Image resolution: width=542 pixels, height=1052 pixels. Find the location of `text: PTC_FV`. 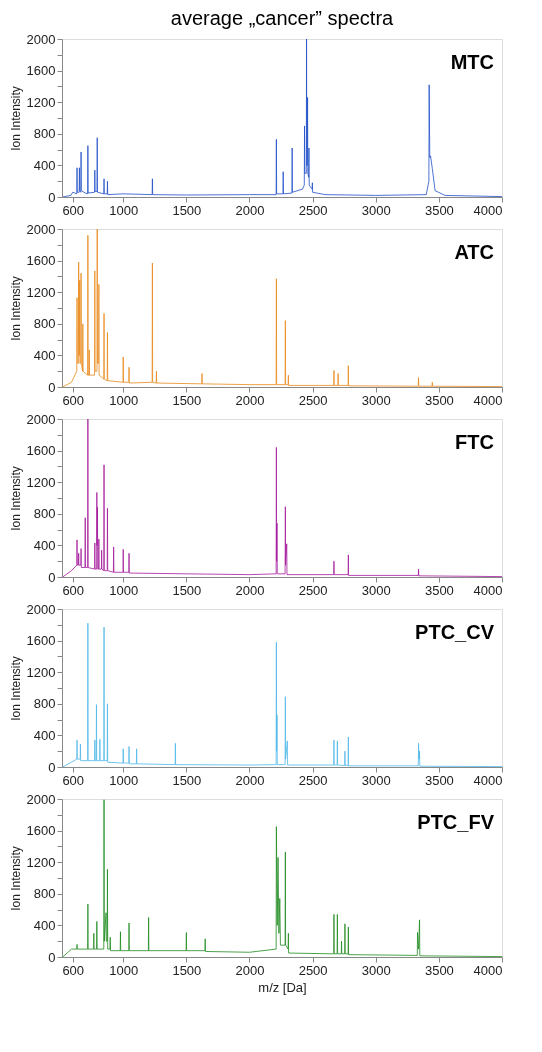

text: PTC_FV is located at coordinates (456, 822).